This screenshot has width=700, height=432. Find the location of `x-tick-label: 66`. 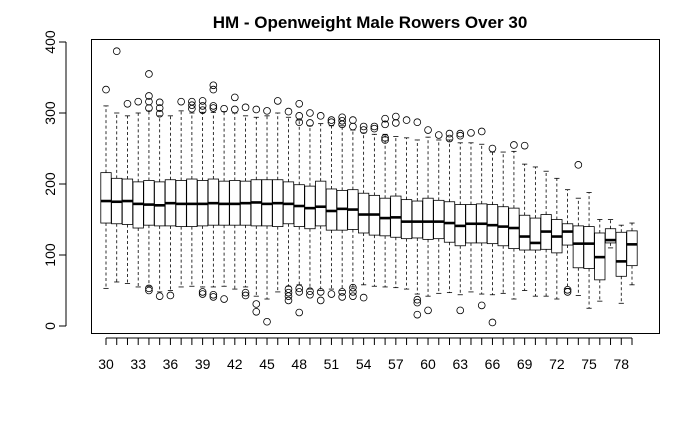

x-tick-label: 66 is located at coordinates (493, 364).